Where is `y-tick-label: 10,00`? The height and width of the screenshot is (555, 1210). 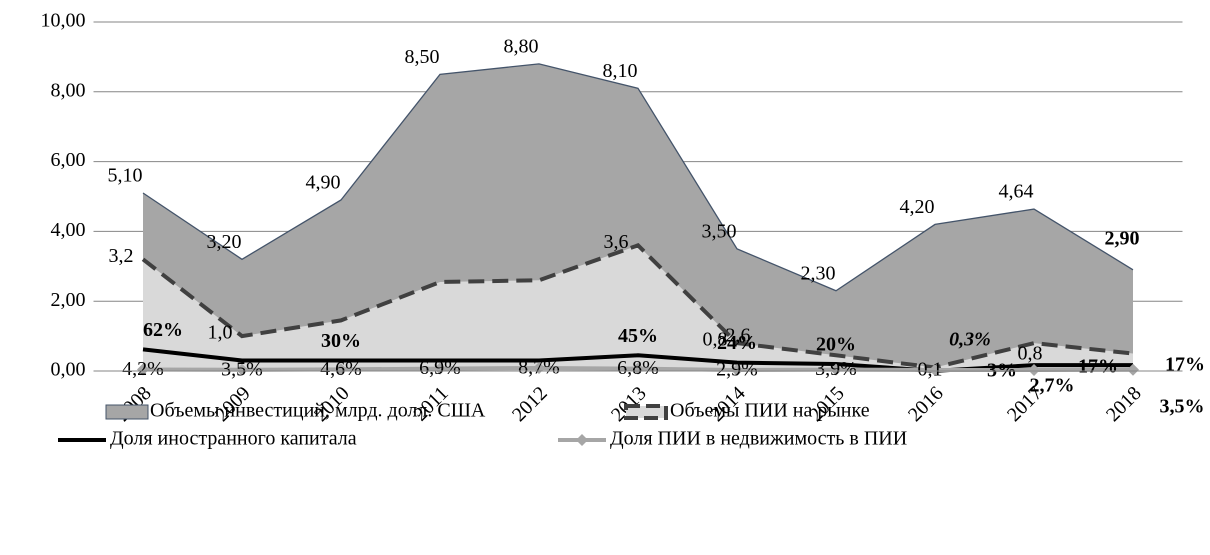
y-tick-label: 10,00 is located at coordinates (63, 21).